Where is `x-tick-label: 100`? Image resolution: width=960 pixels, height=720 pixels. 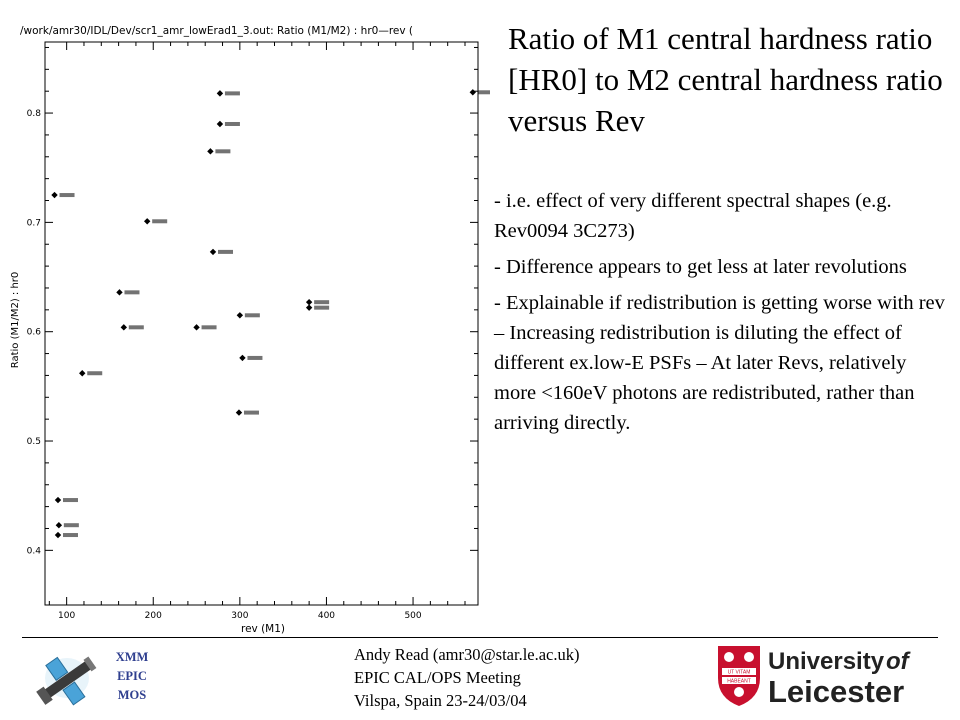 x-tick-label: 100 is located at coordinates (66, 616).